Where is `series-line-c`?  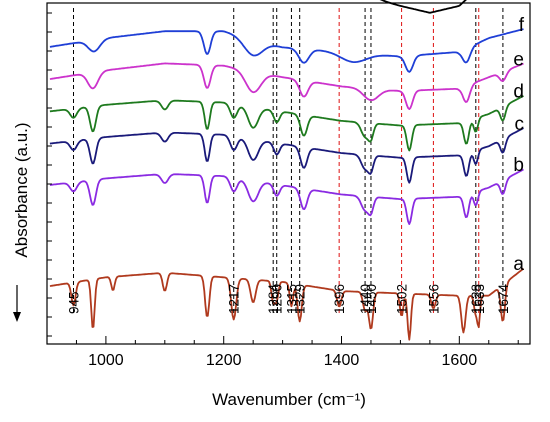
series-line-c is located at coordinates (286, 155).